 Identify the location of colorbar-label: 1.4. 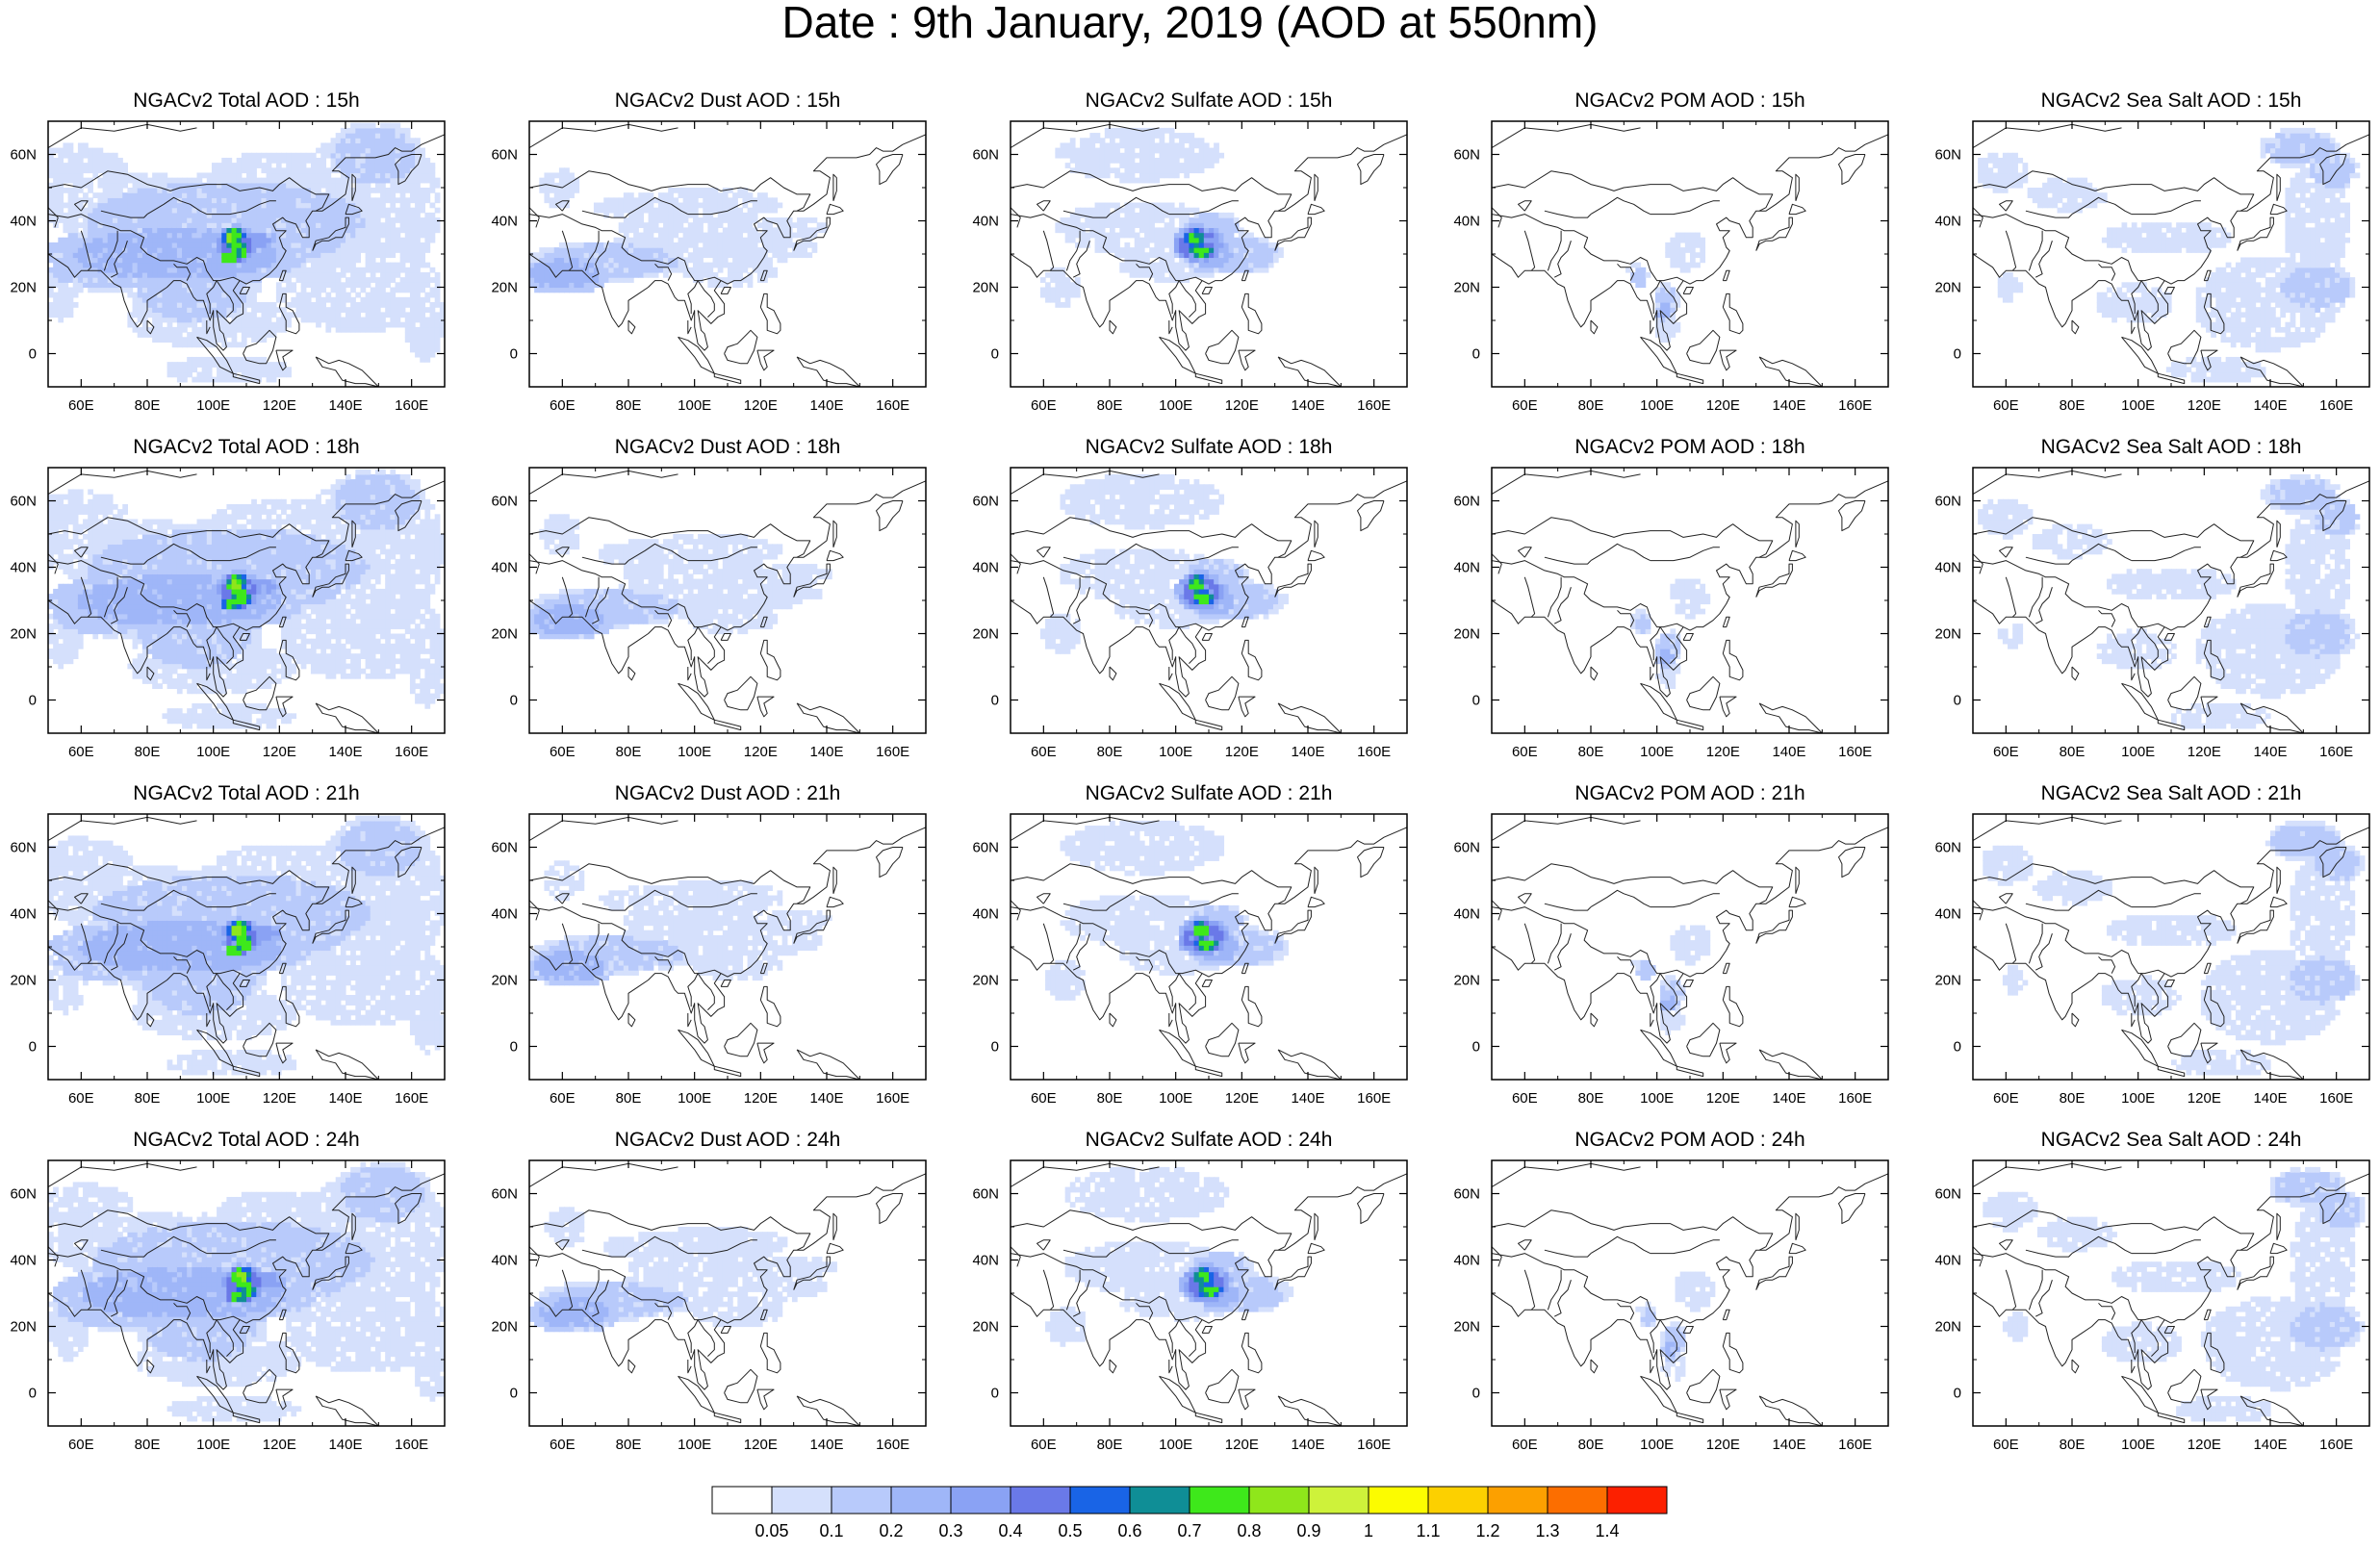
(1607, 1530).